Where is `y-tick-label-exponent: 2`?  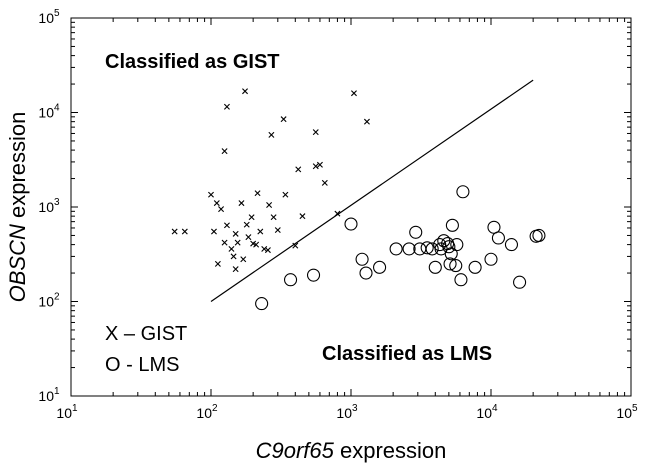 y-tick-label-exponent: 2 is located at coordinates (57, 297).